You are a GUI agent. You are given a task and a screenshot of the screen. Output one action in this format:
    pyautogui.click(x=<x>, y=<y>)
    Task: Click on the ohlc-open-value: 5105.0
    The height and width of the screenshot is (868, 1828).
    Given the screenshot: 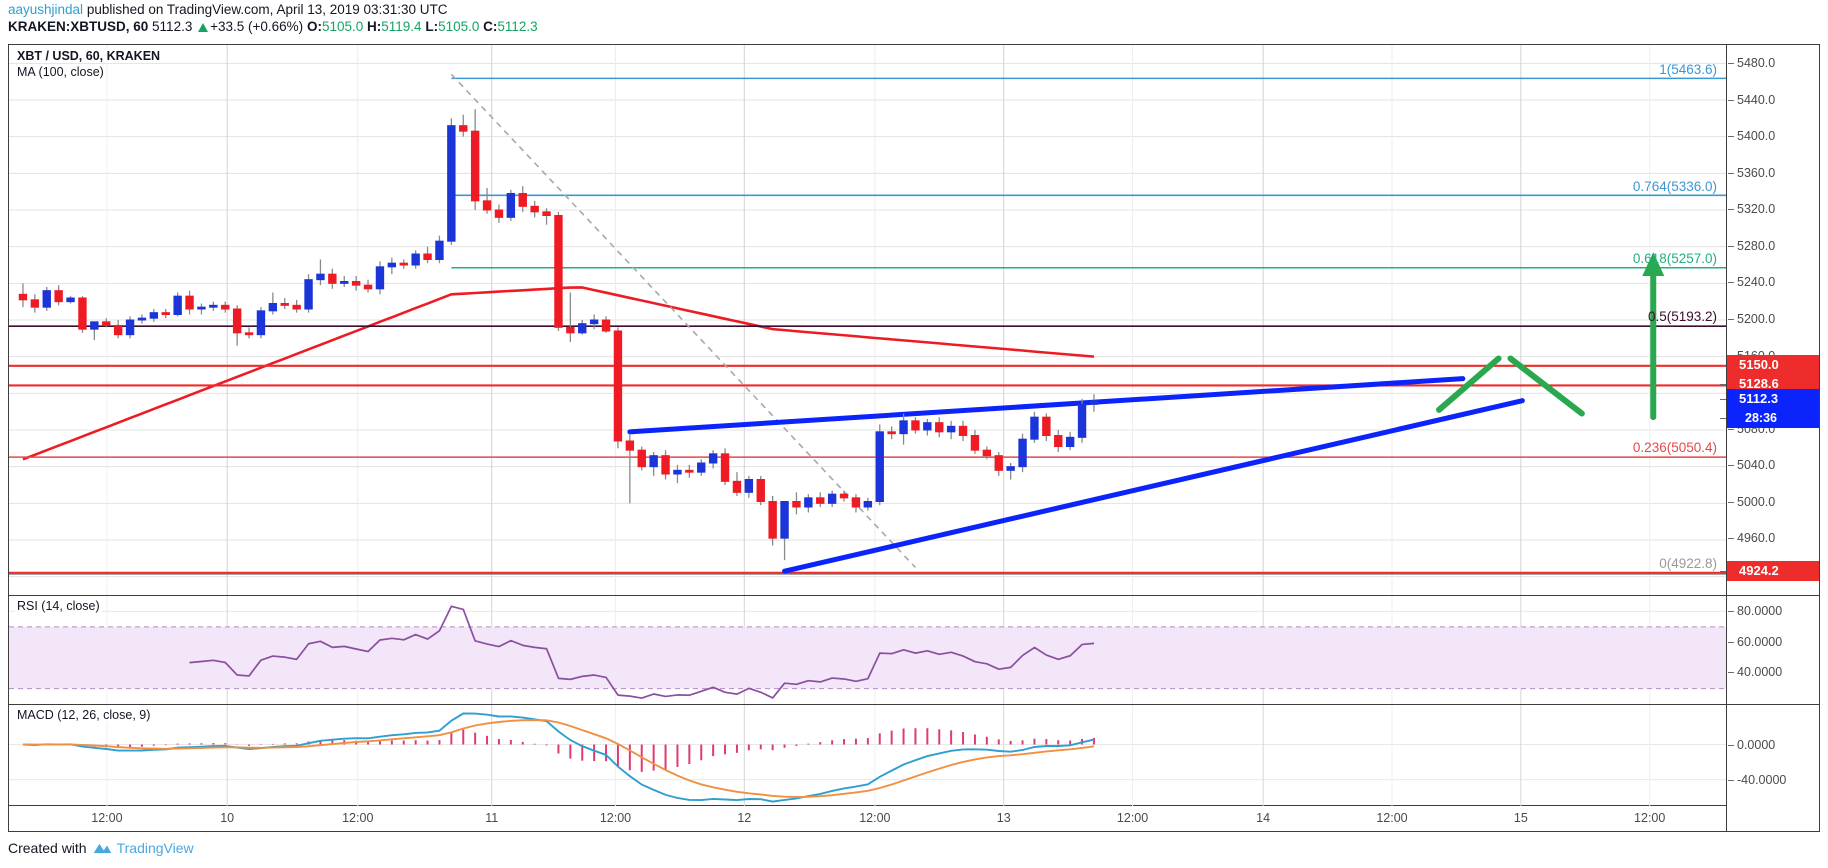 What is the action you would take?
    pyautogui.click(x=342, y=26)
    